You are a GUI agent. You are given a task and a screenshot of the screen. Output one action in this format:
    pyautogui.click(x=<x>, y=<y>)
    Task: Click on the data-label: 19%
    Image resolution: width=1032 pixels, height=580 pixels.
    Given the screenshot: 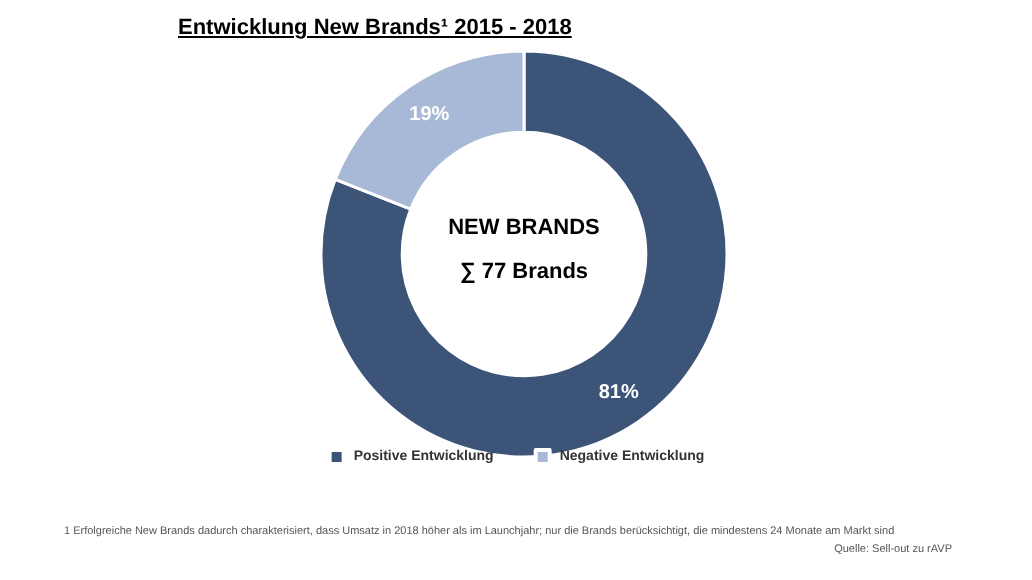 What is the action you would take?
    pyautogui.click(x=429, y=114)
    